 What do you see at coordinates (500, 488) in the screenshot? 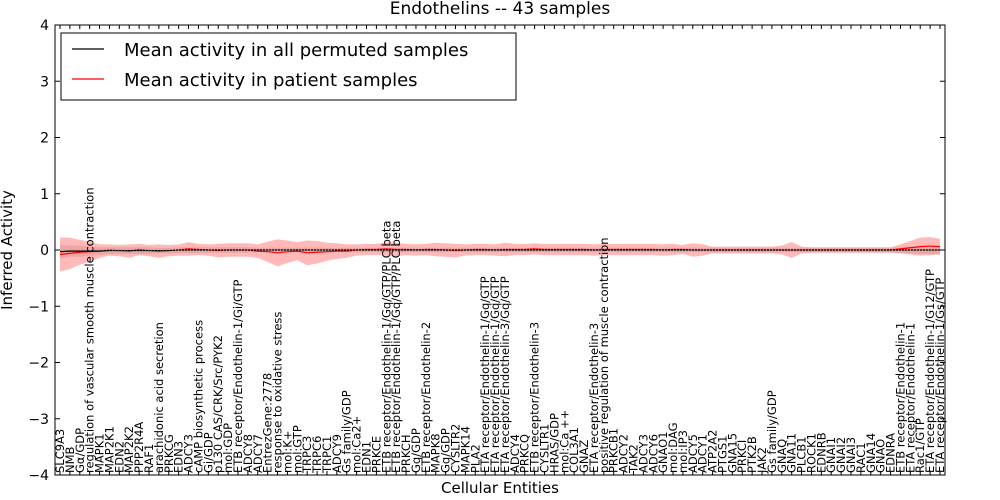
I see `x-axis-title: Cellular Entities` at bounding box center [500, 488].